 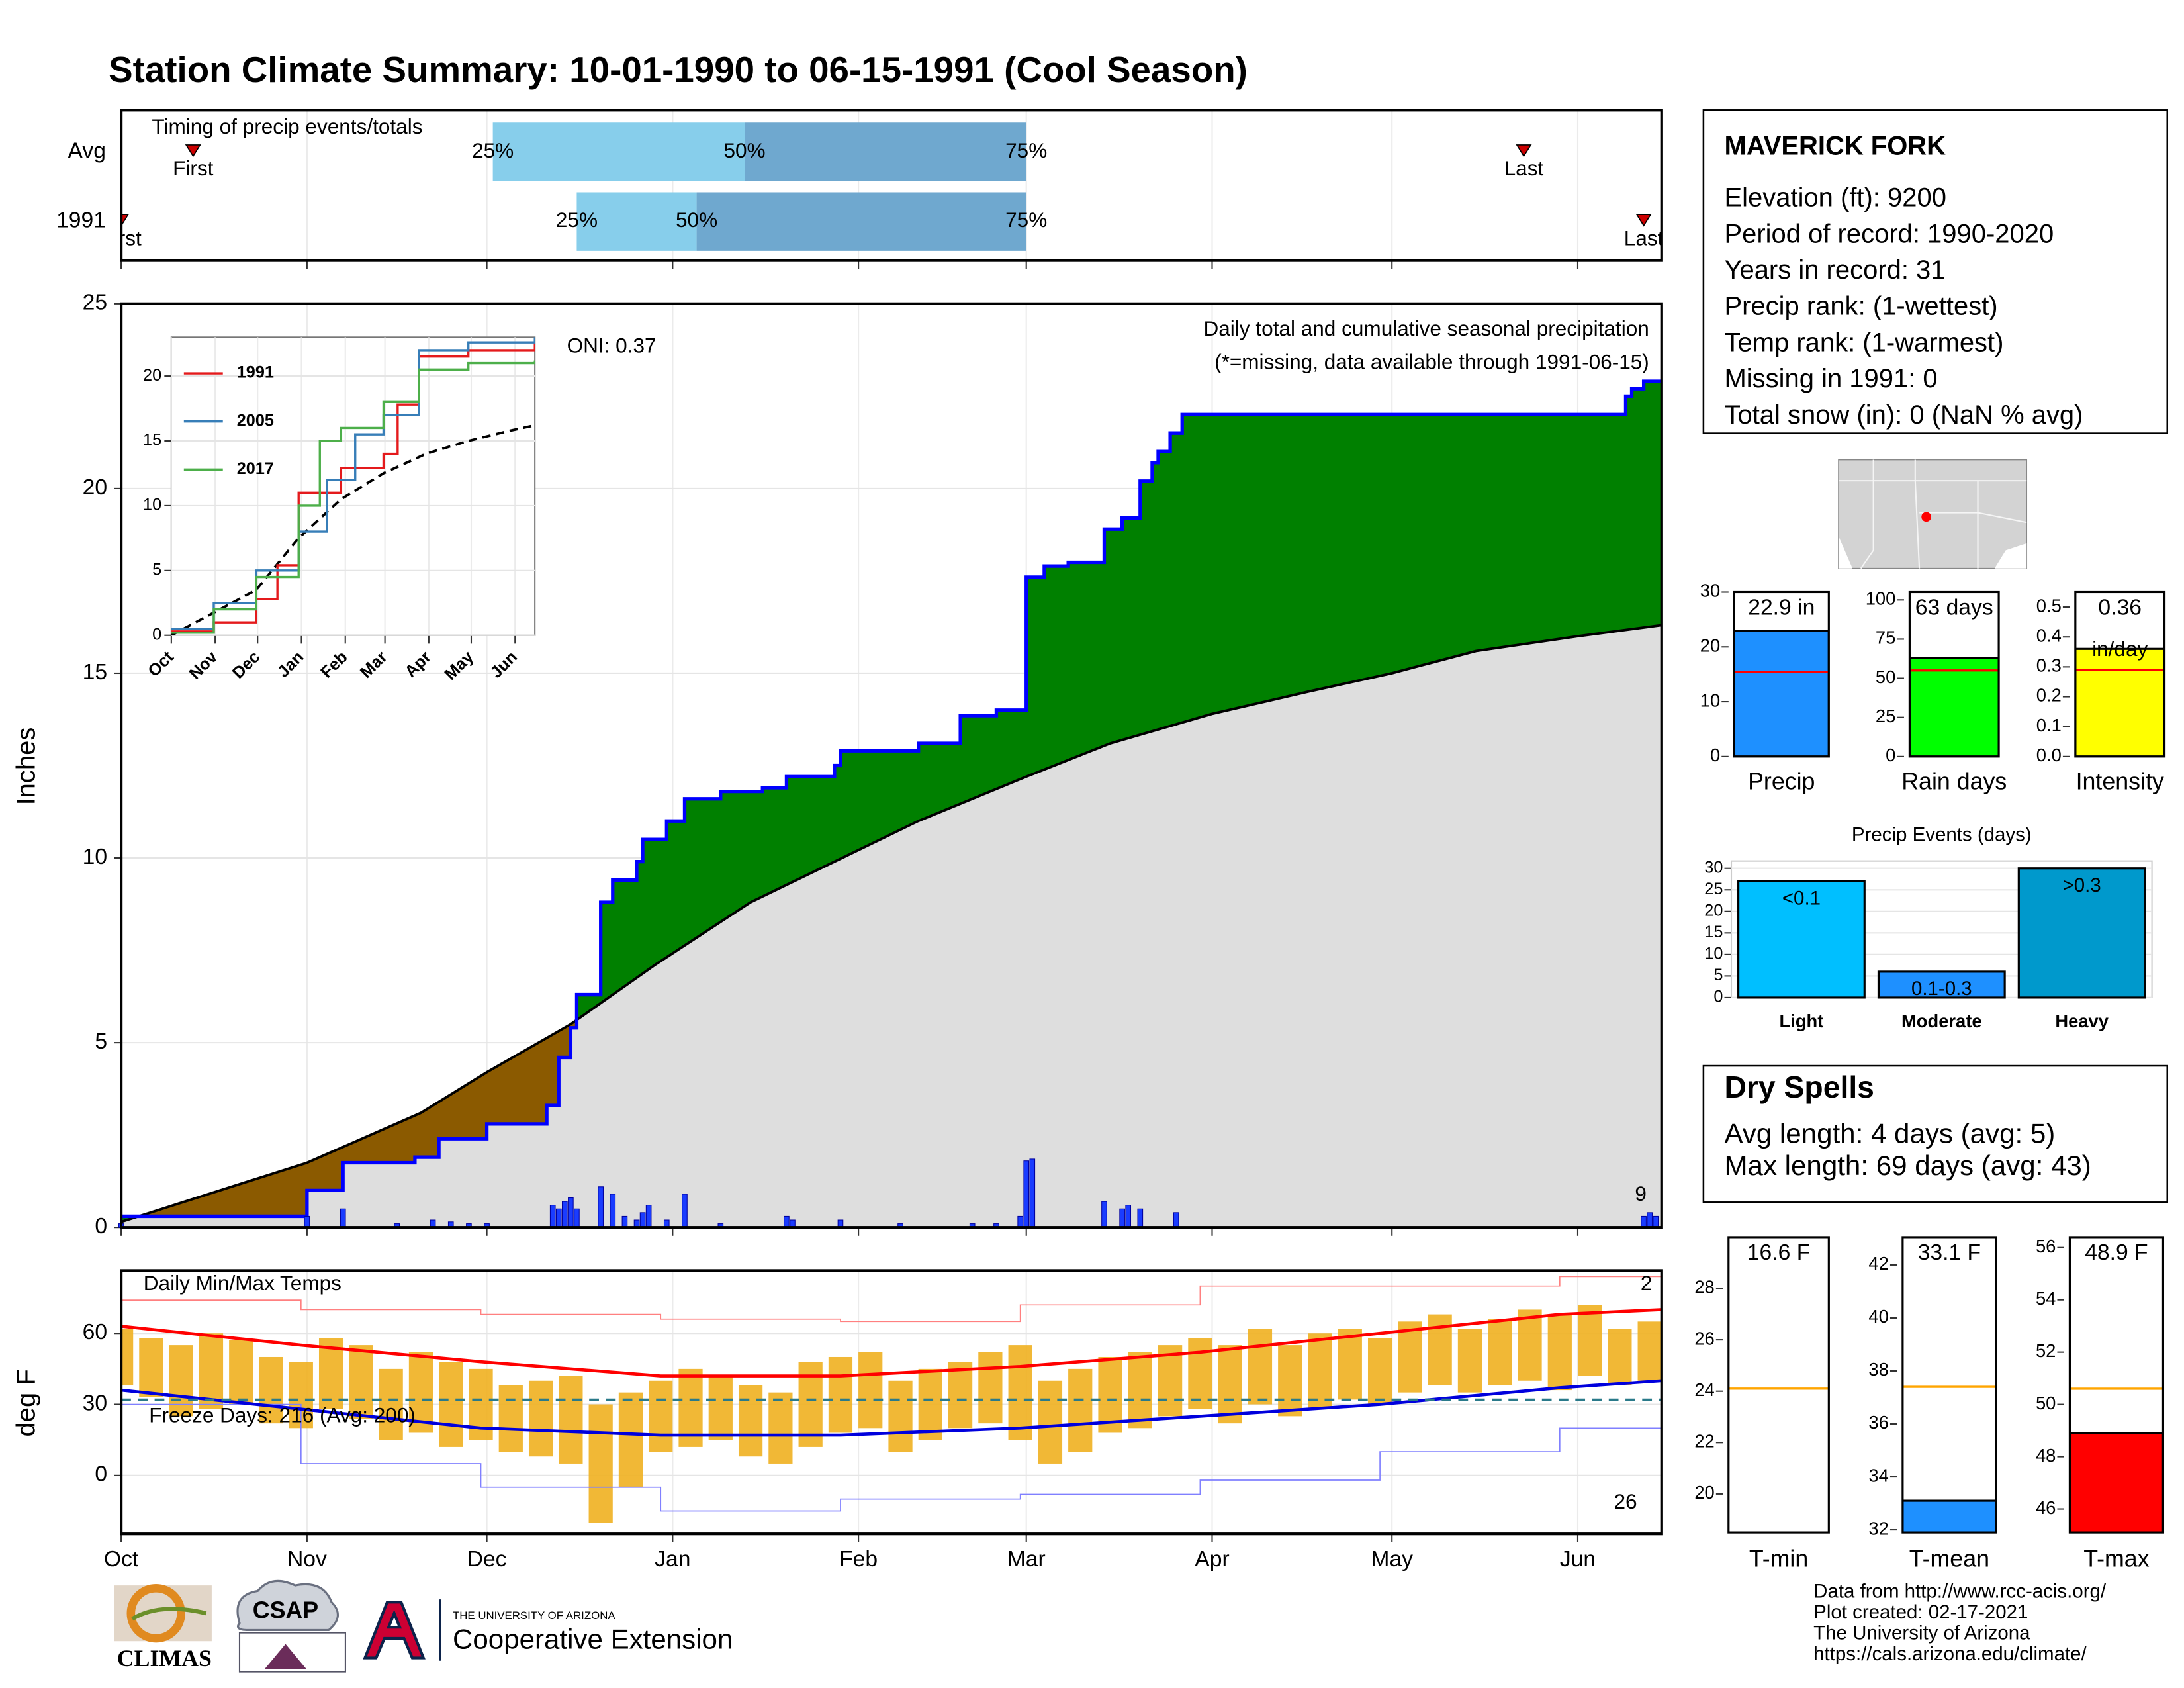 I want to click on value-label: 48.9 F, so click(x=2116, y=1253).